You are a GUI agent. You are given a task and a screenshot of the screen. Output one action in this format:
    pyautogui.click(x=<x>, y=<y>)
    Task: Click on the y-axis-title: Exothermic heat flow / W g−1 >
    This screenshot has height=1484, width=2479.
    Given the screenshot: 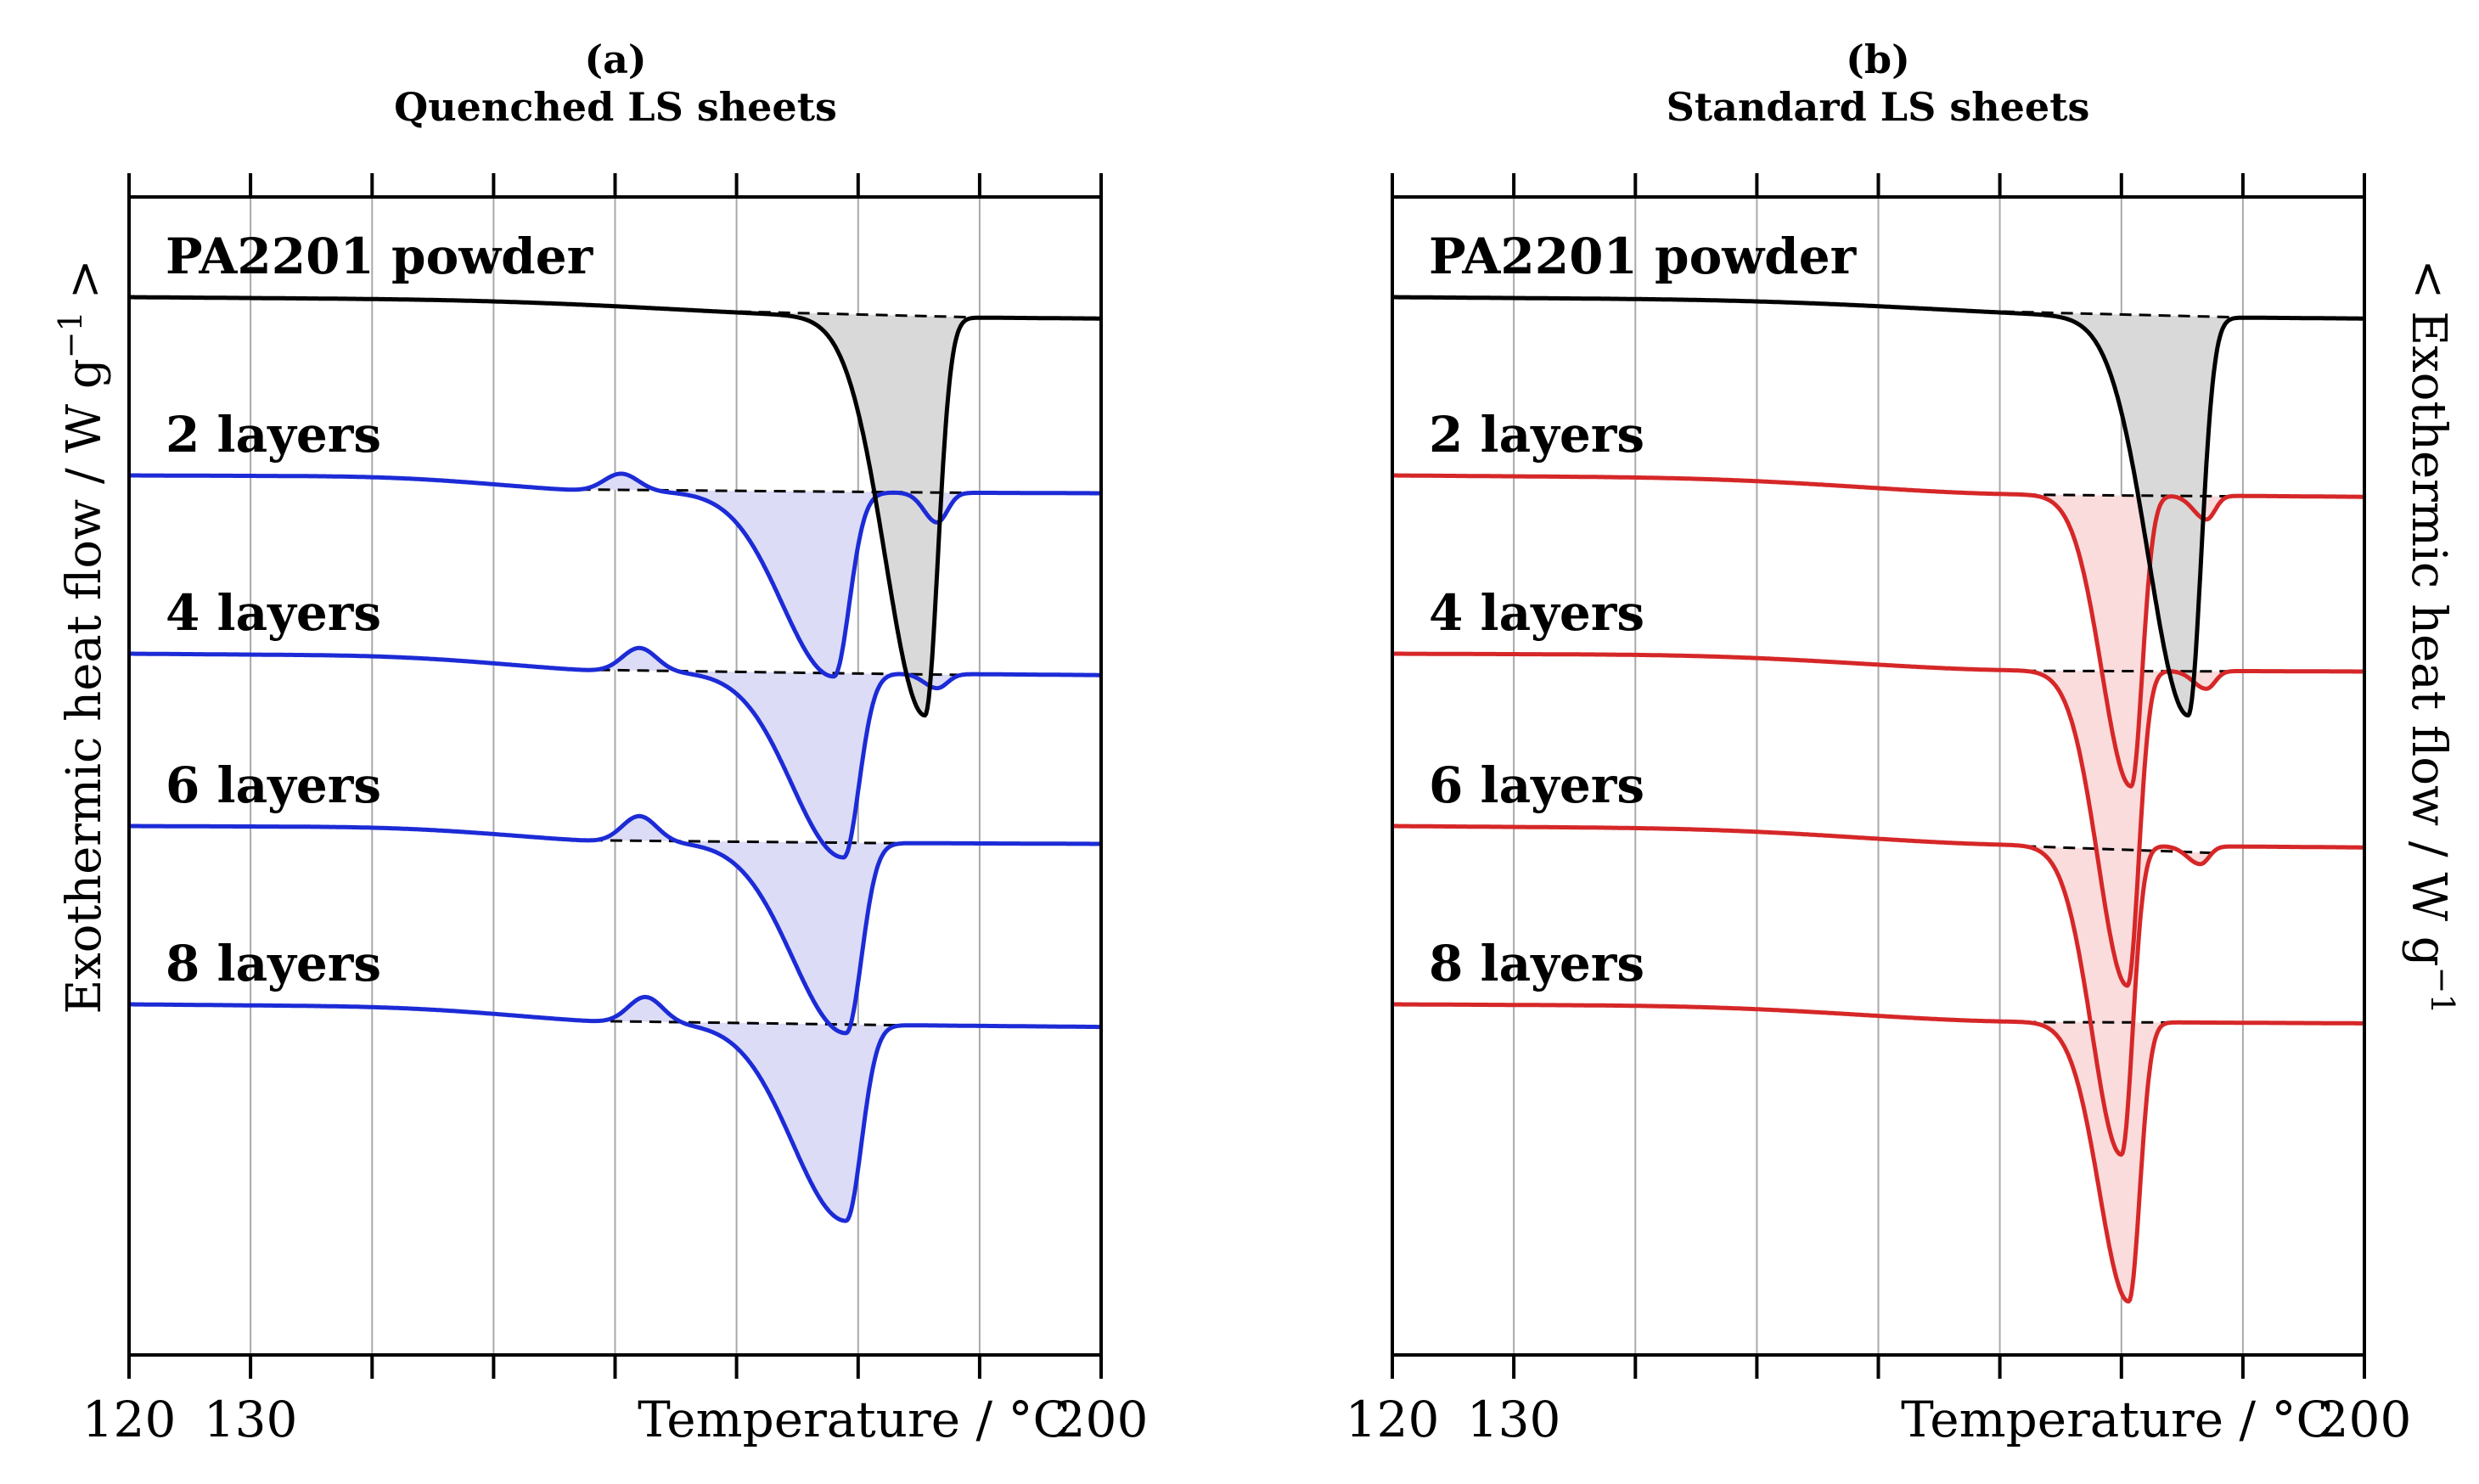 What is the action you would take?
    pyautogui.click(x=82, y=636)
    